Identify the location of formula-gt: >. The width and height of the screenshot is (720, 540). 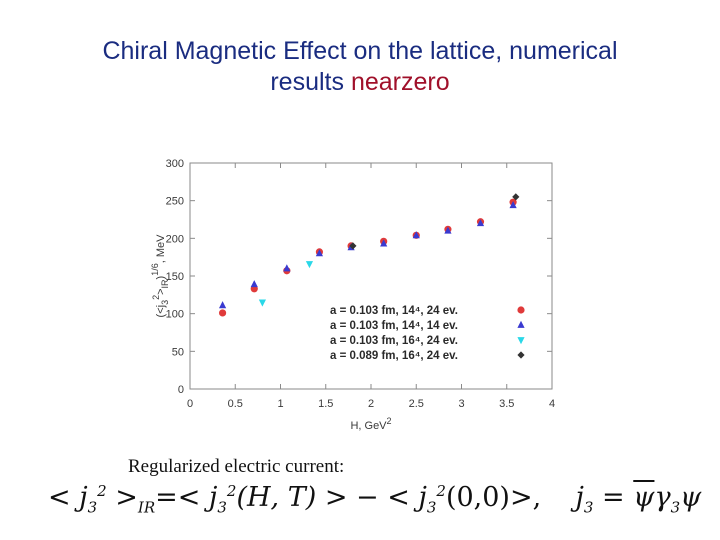
(126, 497).